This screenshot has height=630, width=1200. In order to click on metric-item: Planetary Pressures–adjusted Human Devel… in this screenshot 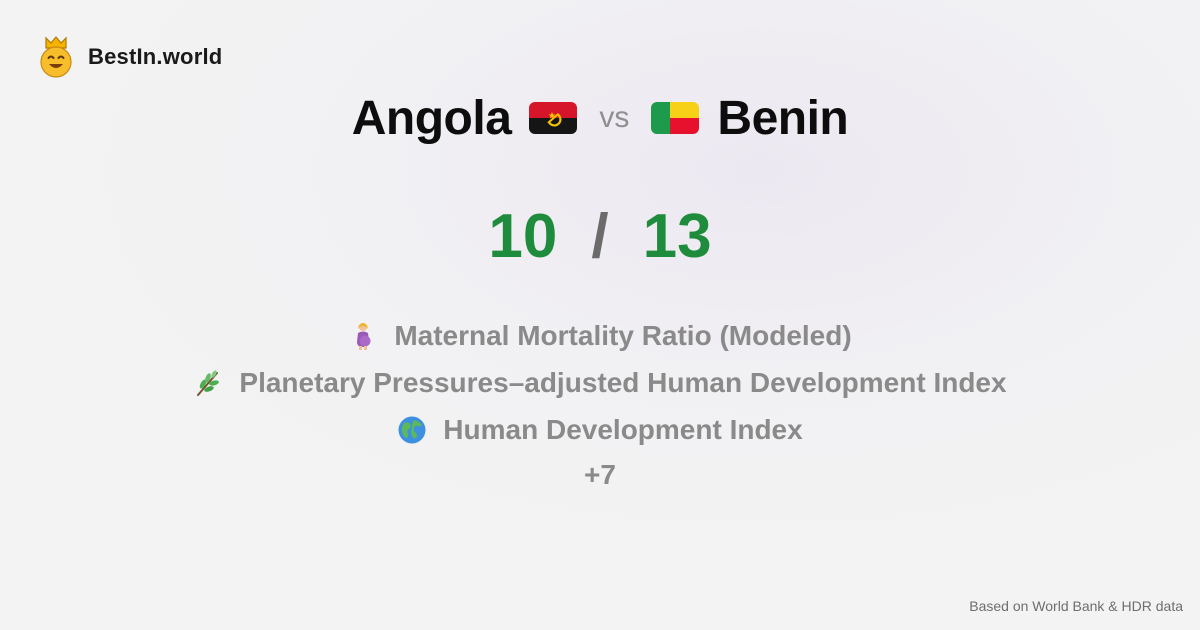, I will do `click(600, 382)`.